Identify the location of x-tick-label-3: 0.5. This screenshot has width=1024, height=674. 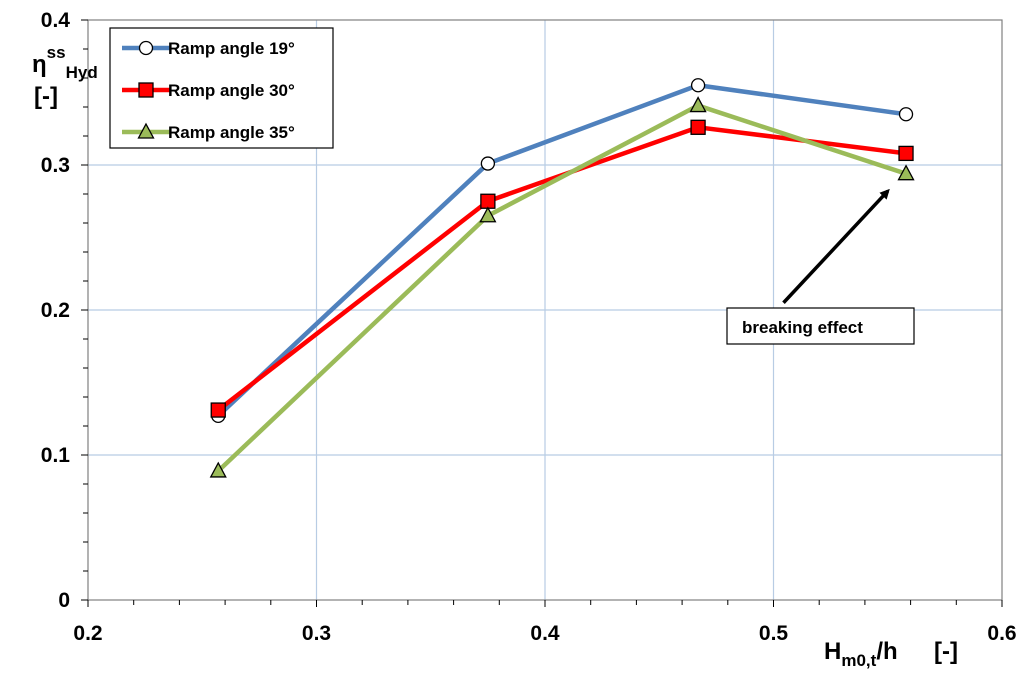
(774, 633).